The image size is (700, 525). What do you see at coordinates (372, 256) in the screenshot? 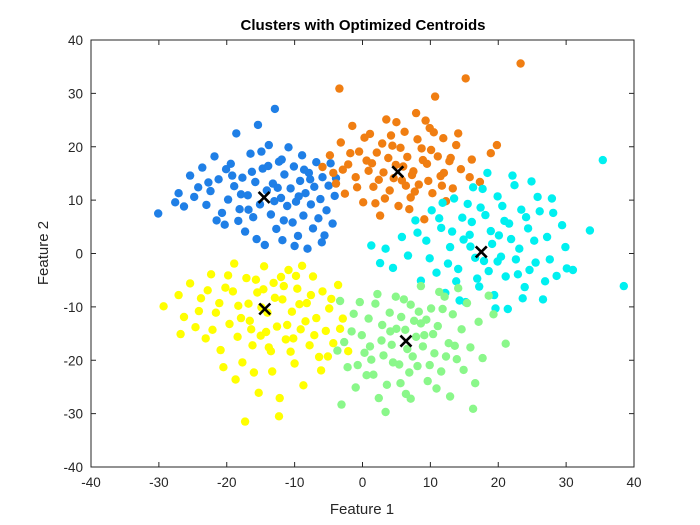
I see `centroid-markers` at bounding box center [372, 256].